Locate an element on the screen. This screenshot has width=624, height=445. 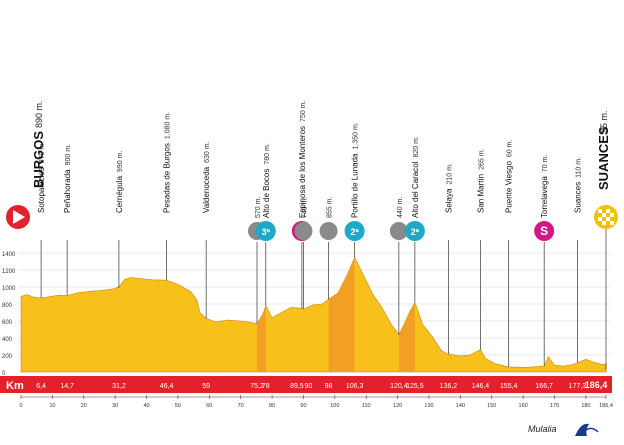
x-tick-label: 170 is located at coordinates (554, 406).